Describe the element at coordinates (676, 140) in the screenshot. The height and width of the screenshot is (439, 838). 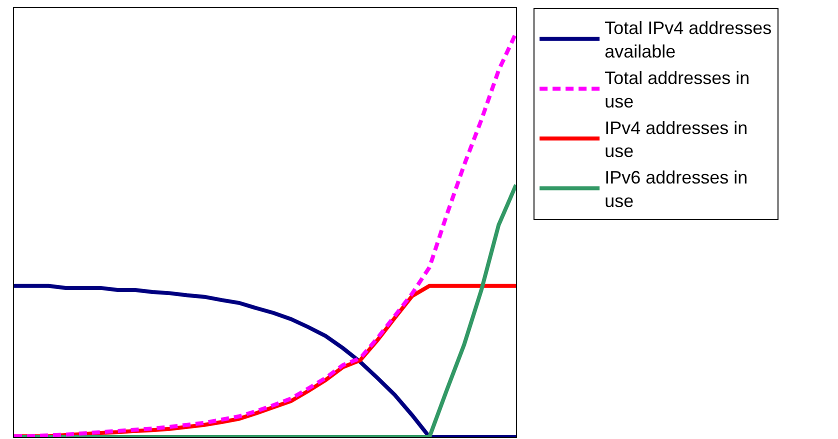
I see `legend-label: IPv4 addresses in use` at that location.